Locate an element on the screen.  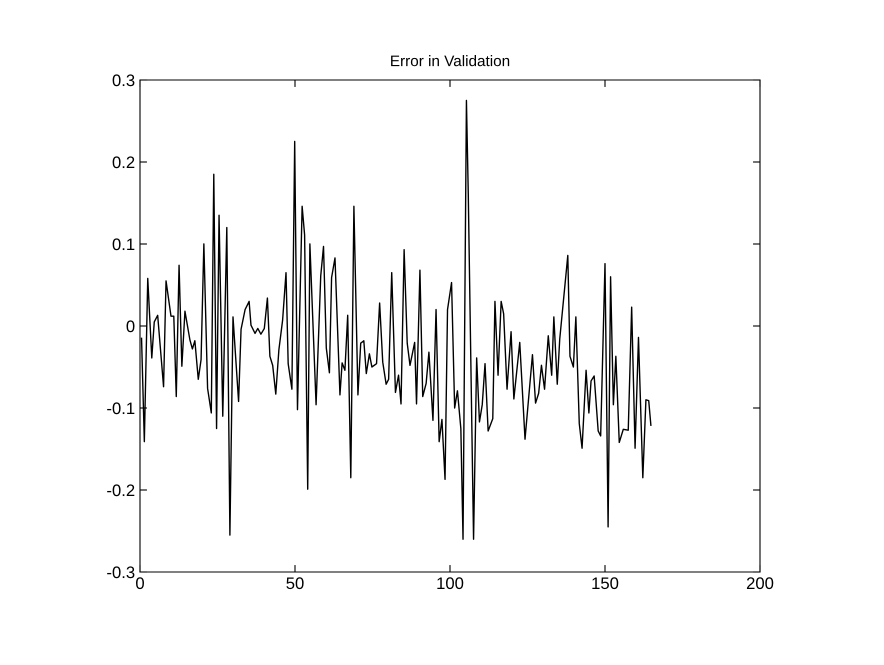
y-tick-label: -0.2 is located at coordinates (120, 490).